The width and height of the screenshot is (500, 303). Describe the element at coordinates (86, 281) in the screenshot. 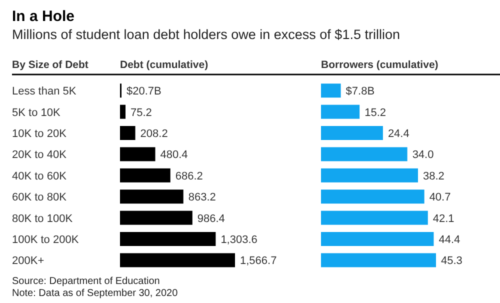

I see `source-note: Source: Department of Education` at that location.